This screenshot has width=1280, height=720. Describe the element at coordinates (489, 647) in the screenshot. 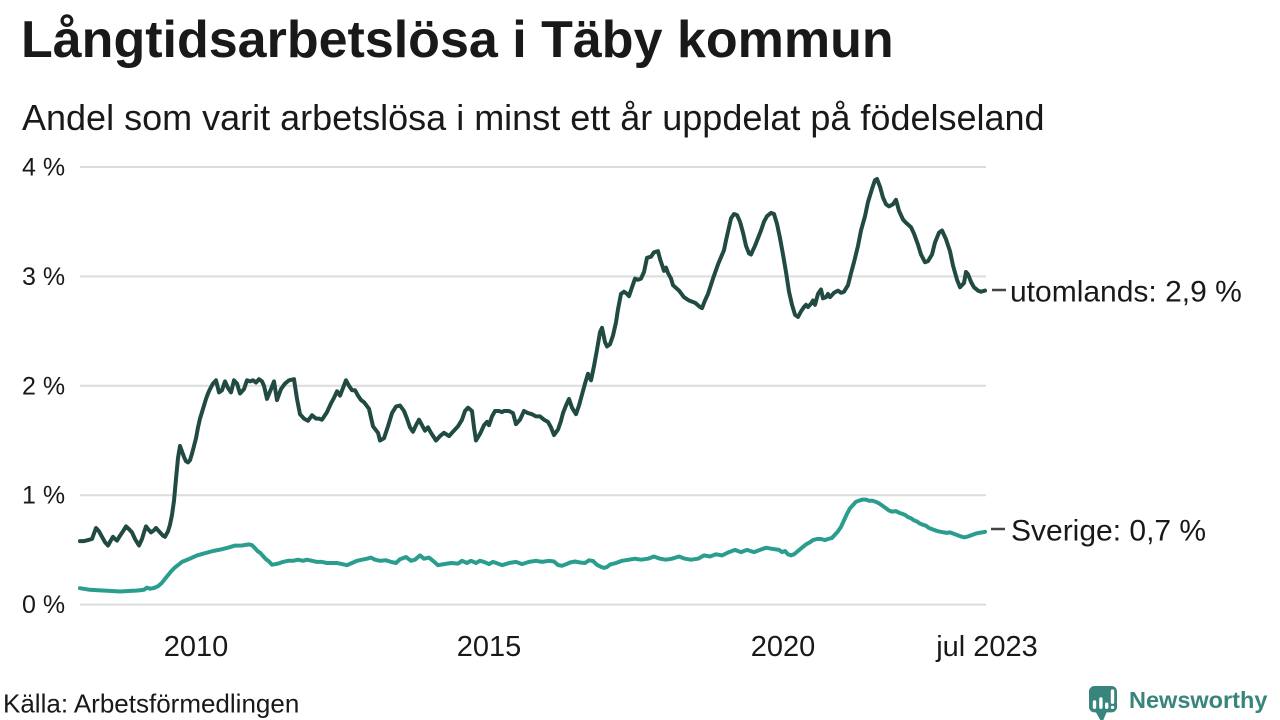

I see `svg-text: 2015` at that location.